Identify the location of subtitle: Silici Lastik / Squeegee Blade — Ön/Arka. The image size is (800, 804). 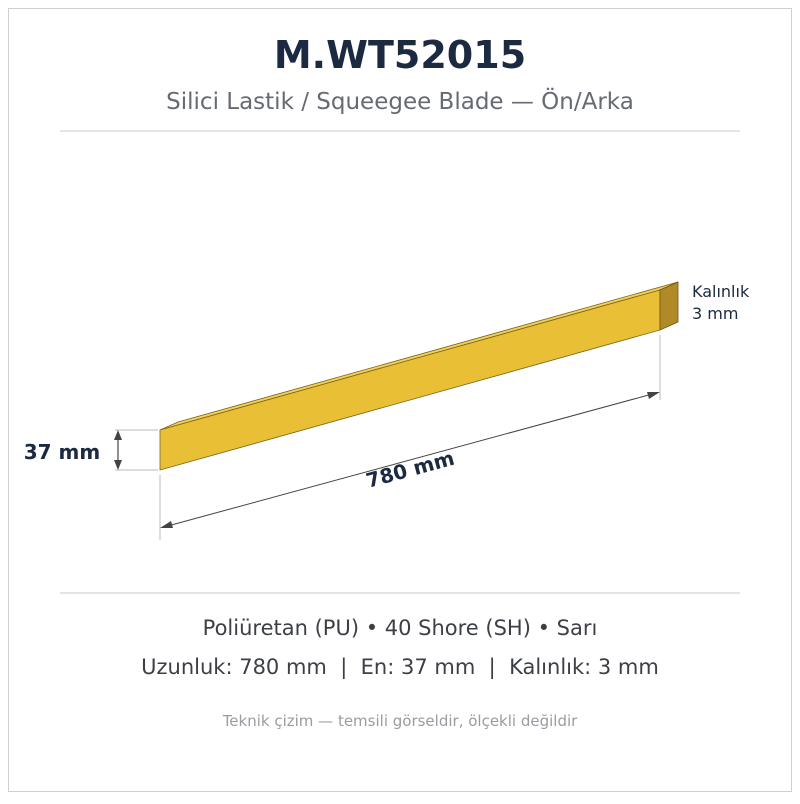
(400, 101).